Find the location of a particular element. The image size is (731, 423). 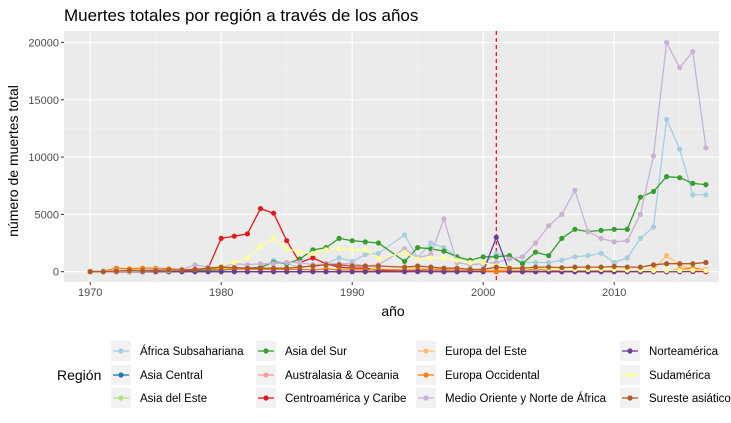

legend-item: África Subsahariana is located at coordinates (177, 351).